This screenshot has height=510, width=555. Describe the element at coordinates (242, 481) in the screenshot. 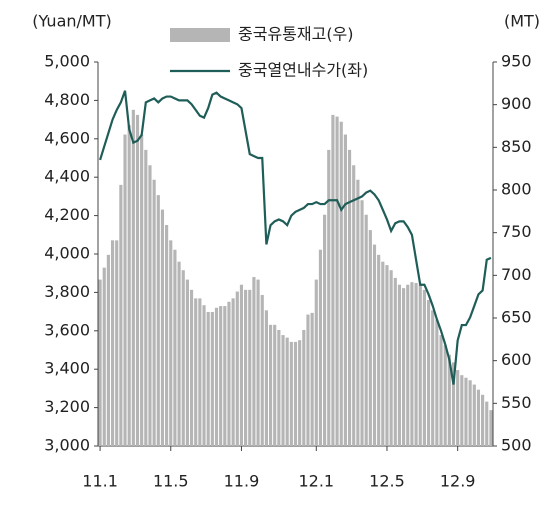

I see `x-tick-label: 11.9` at that location.